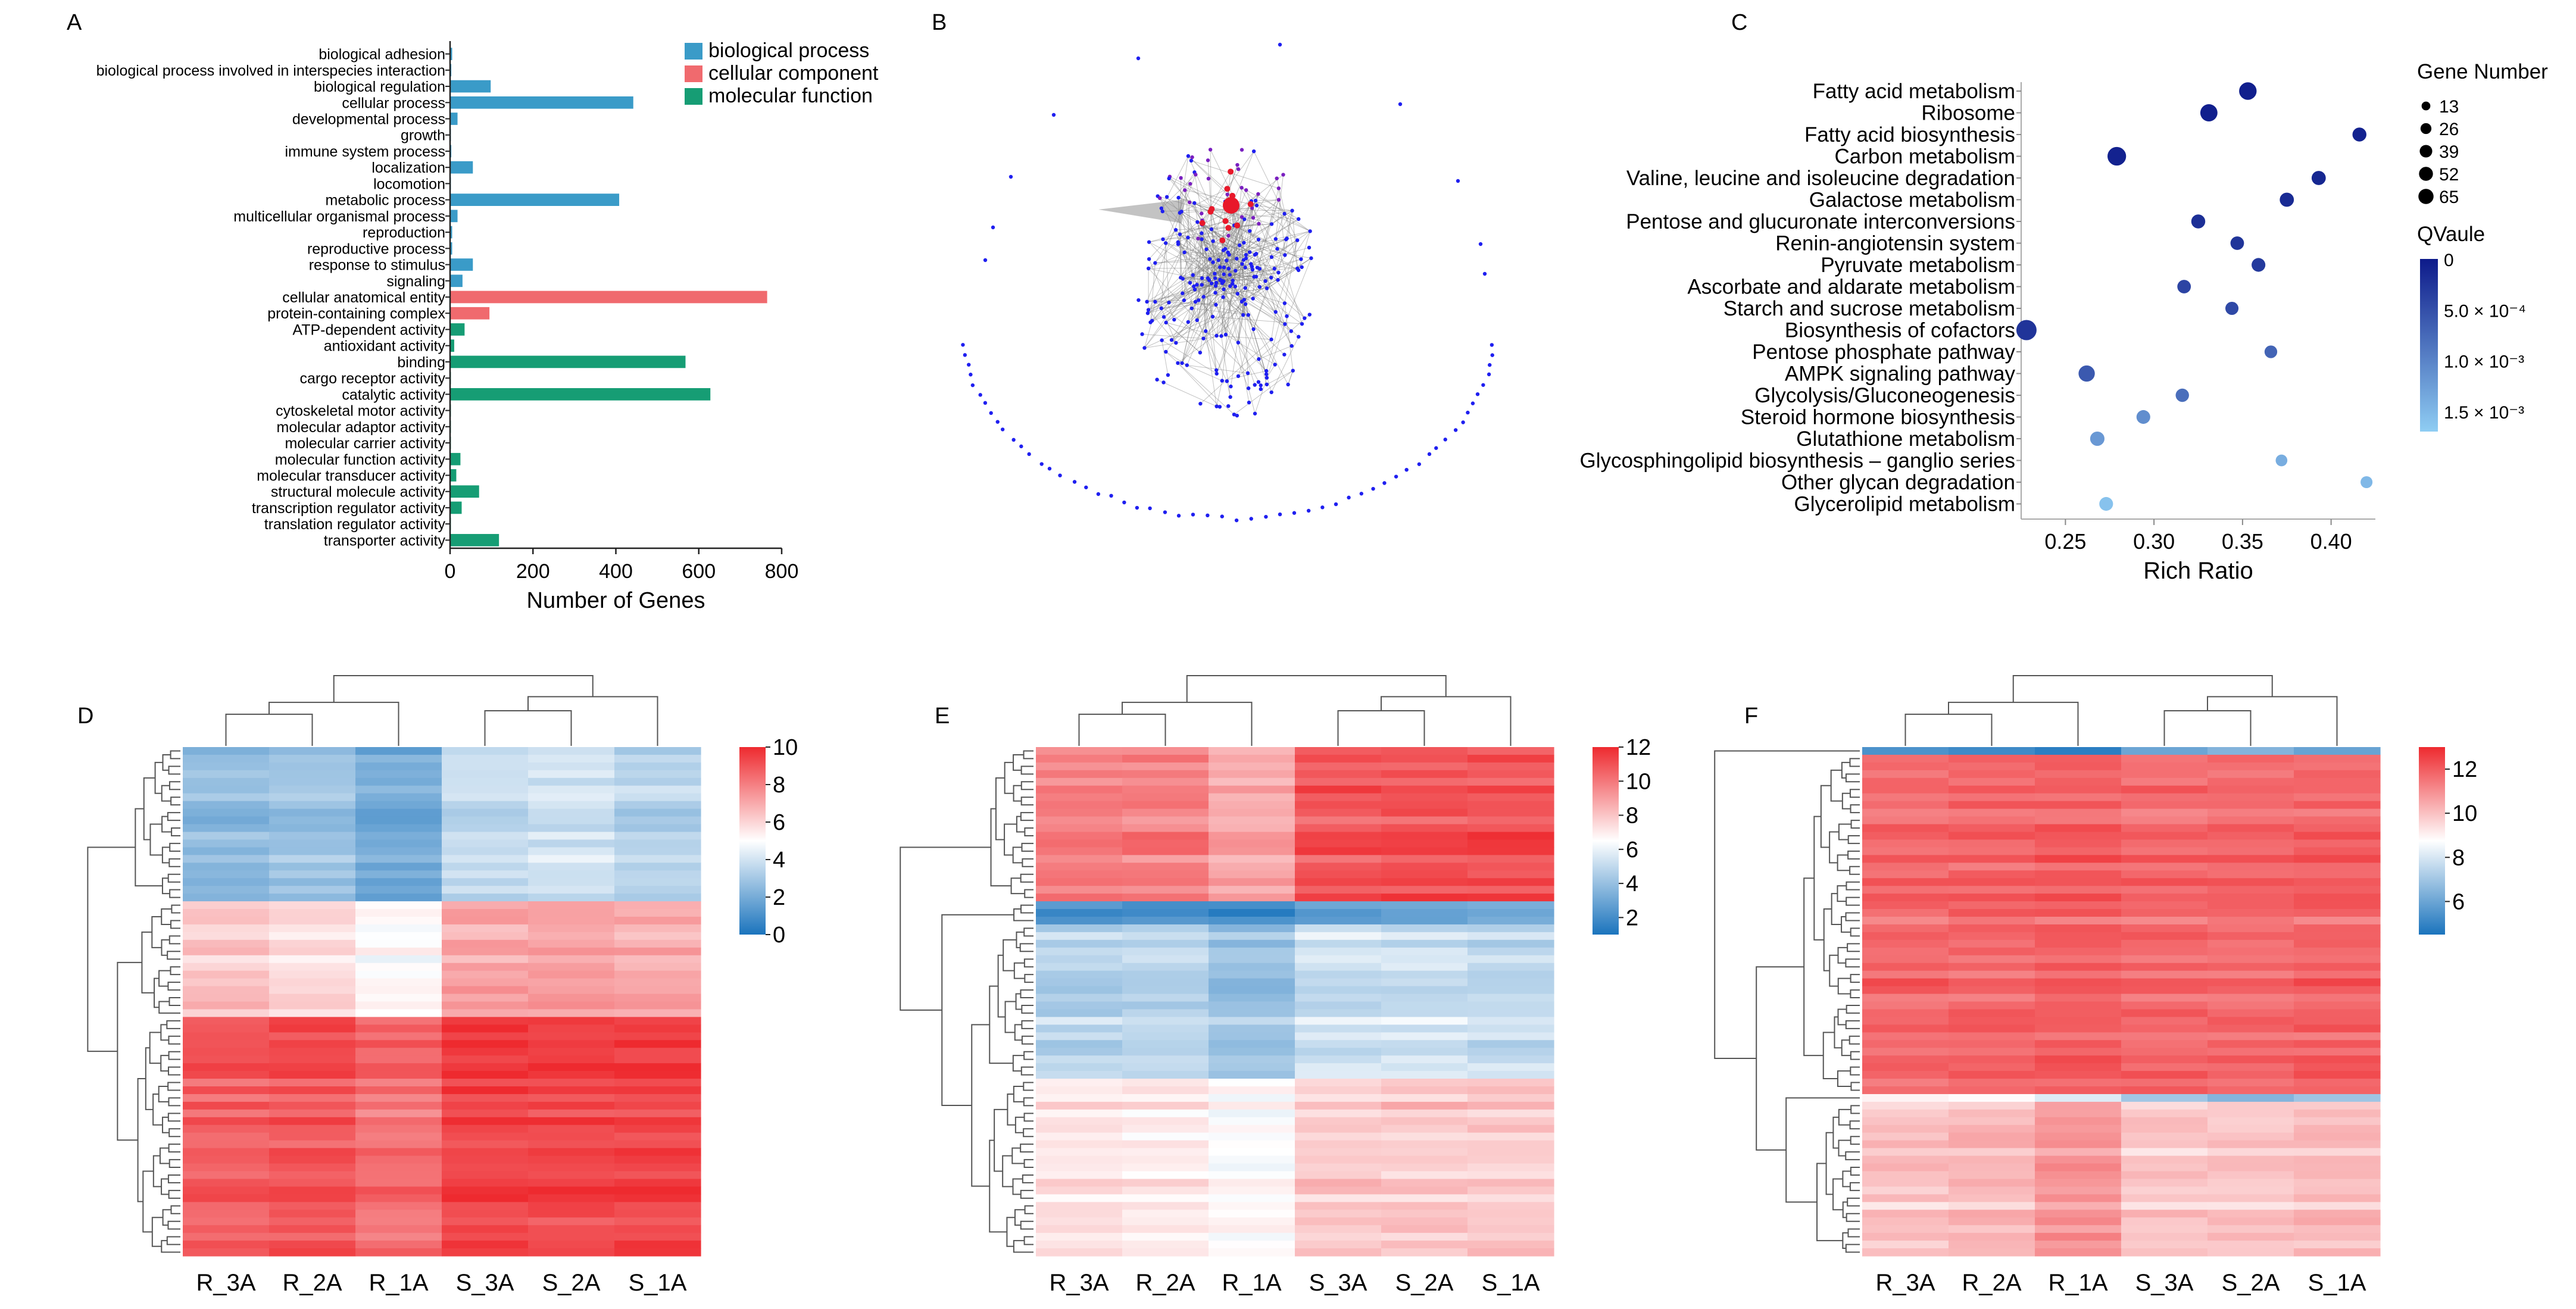  Describe the element at coordinates (1883, 352) in the screenshot. I see `pathway-label: Pentose phosphate pathway` at that location.